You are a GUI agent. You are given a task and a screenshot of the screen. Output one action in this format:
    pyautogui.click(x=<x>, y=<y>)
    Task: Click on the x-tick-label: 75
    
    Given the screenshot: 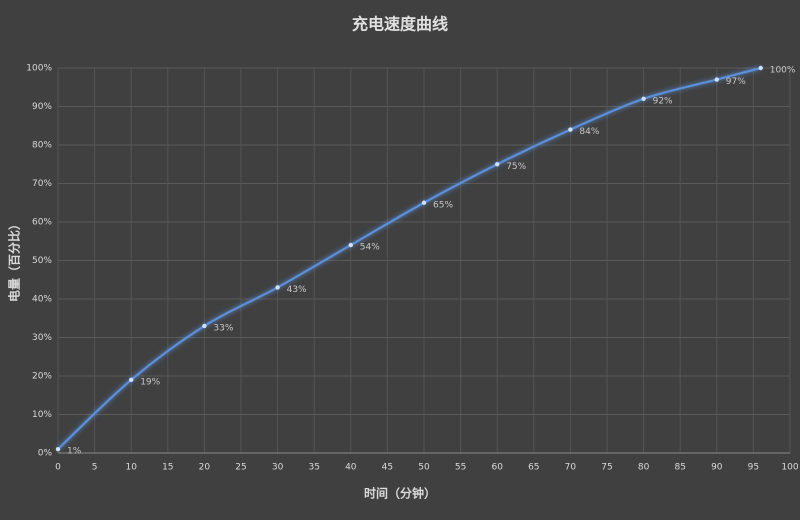 What is the action you would take?
    pyautogui.click(x=606, y=468)
    